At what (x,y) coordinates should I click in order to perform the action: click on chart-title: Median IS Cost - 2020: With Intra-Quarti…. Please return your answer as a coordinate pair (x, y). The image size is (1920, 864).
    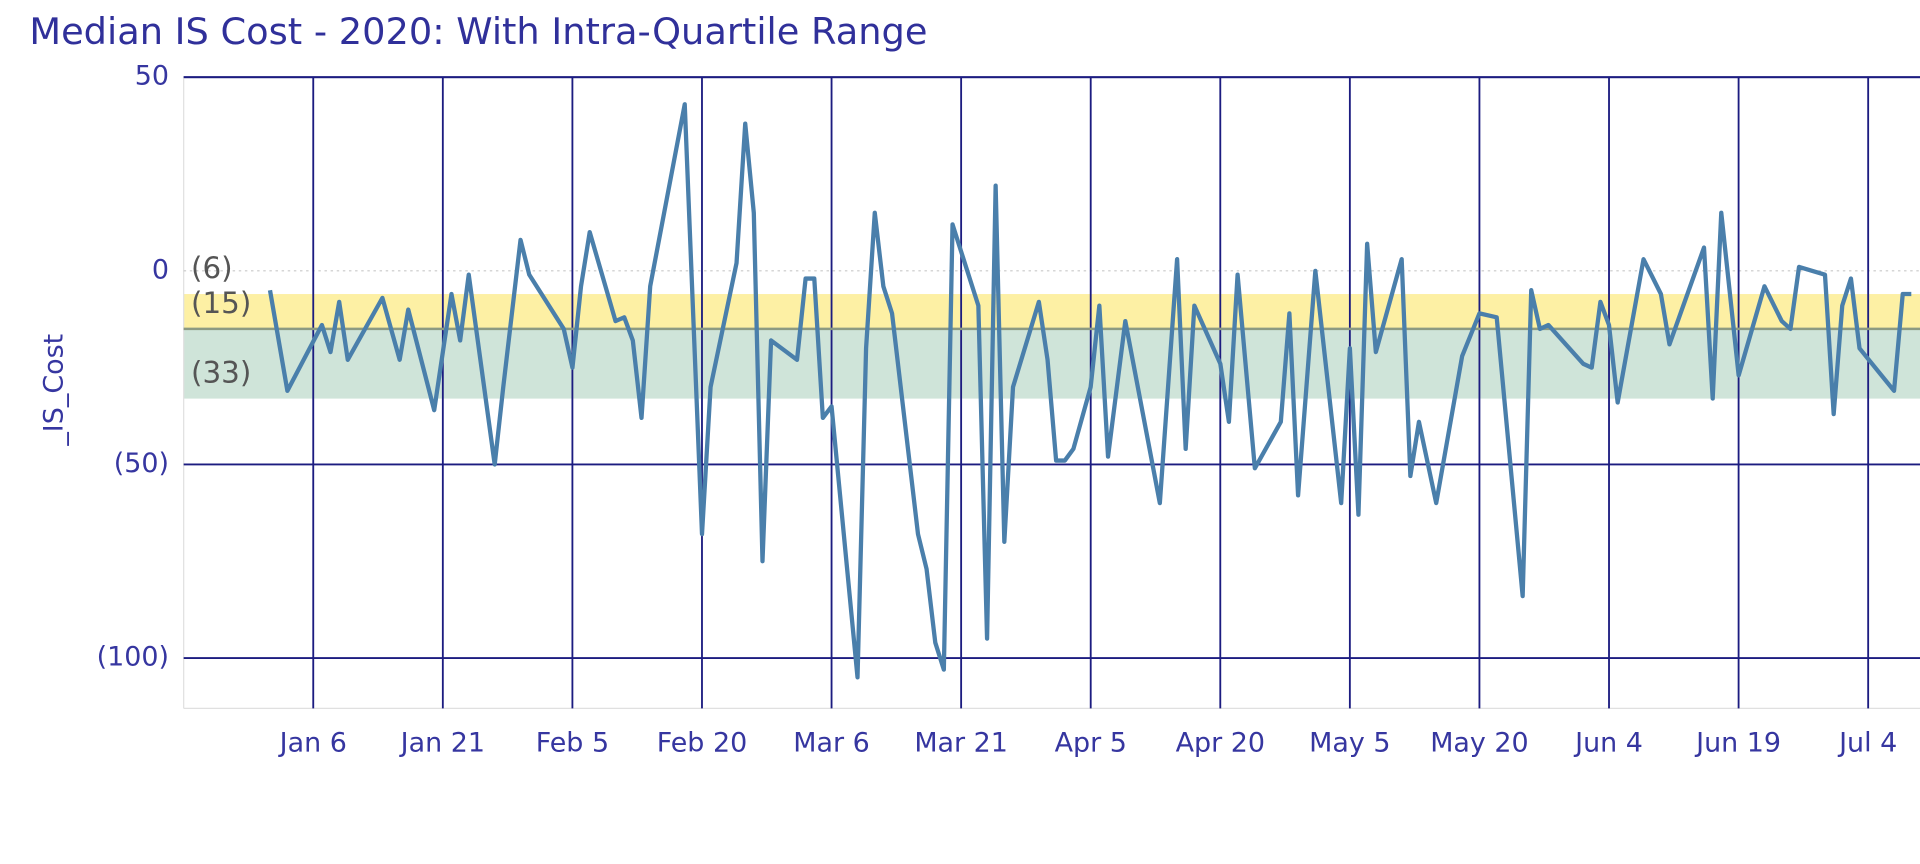
    Looking at the image, I should click on (478, 31).